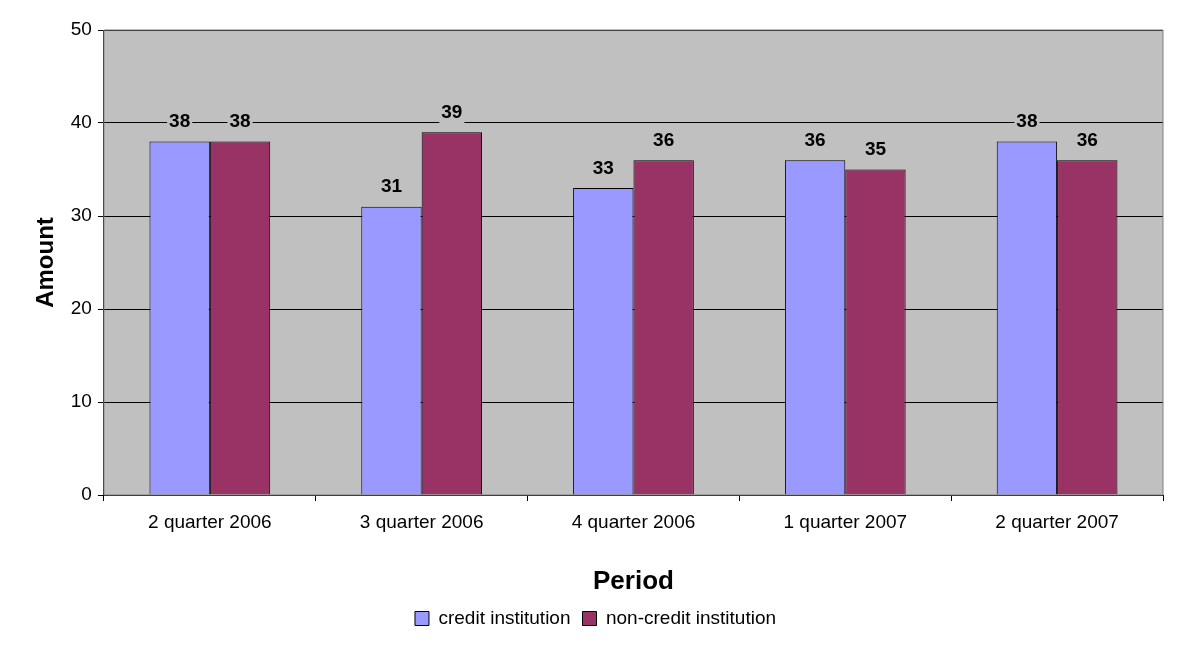 This screenshot has height=658, width=1191. What do you see at coordinates (81, 401) in the screenshot?
I see `y-tick-label: 10` at bounding box center [81, 401].